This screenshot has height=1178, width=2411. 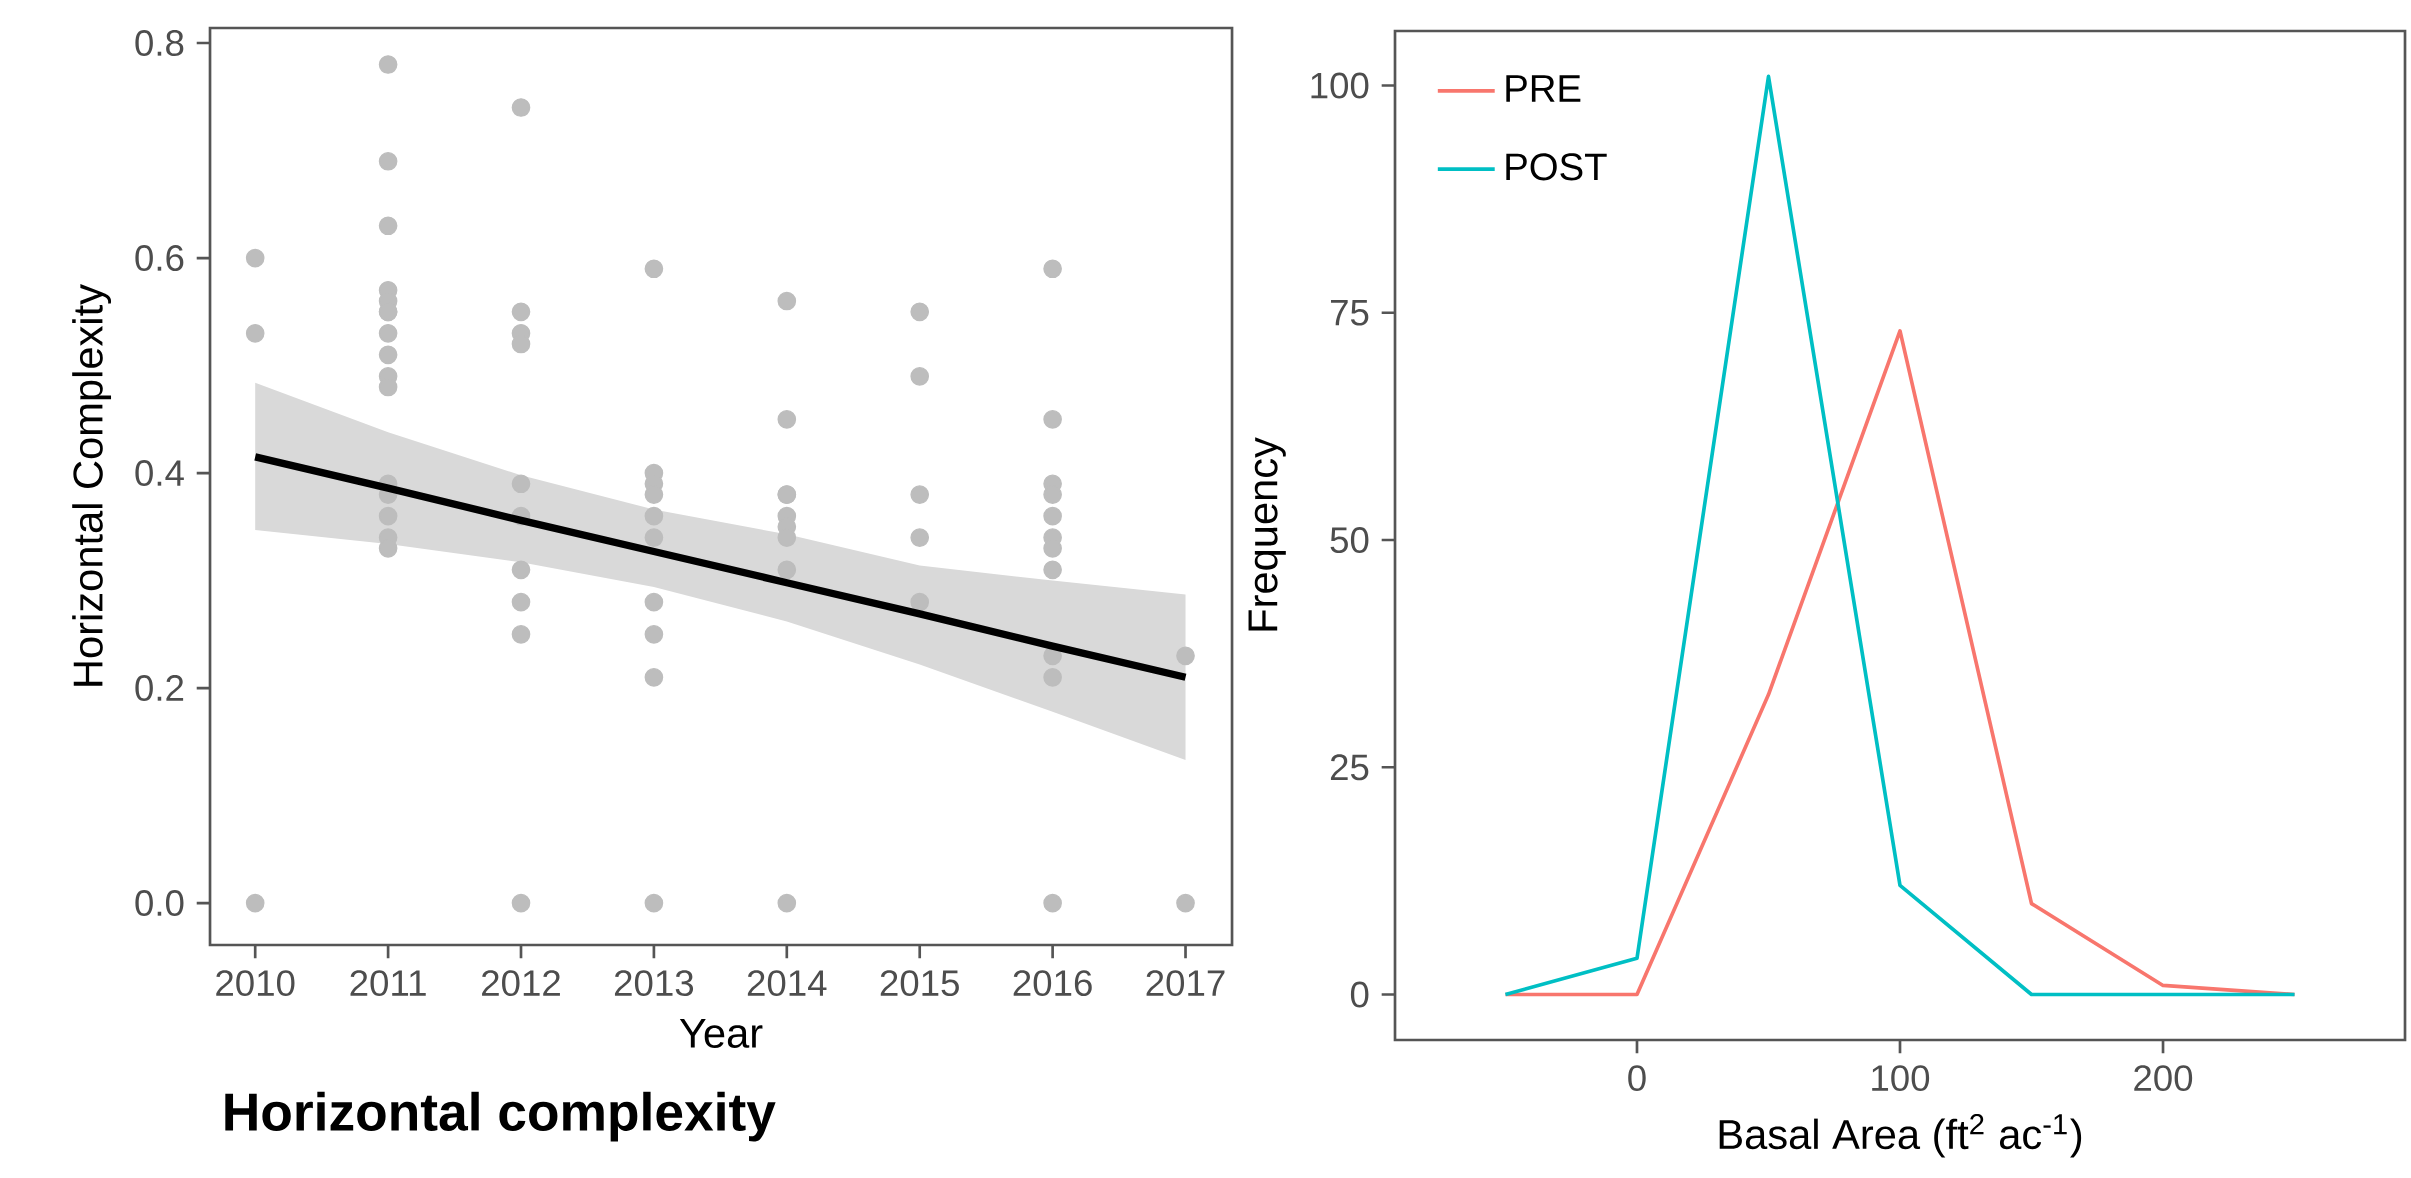 What do you see at coordinates (787, 983) in the screenshot?
I see `x-tick-label: 2014` at bounding box center [787, 983].